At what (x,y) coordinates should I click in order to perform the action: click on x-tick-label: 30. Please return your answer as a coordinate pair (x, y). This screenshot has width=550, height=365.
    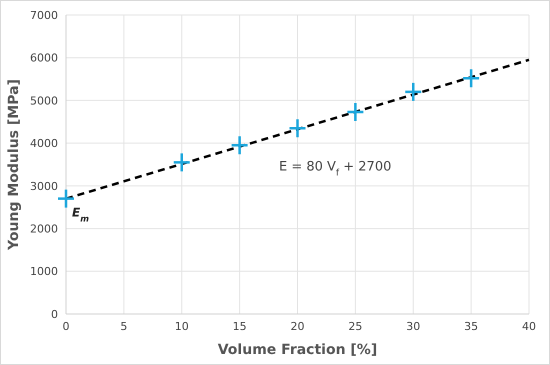
    Looking at the image, I should click on (413, 326).